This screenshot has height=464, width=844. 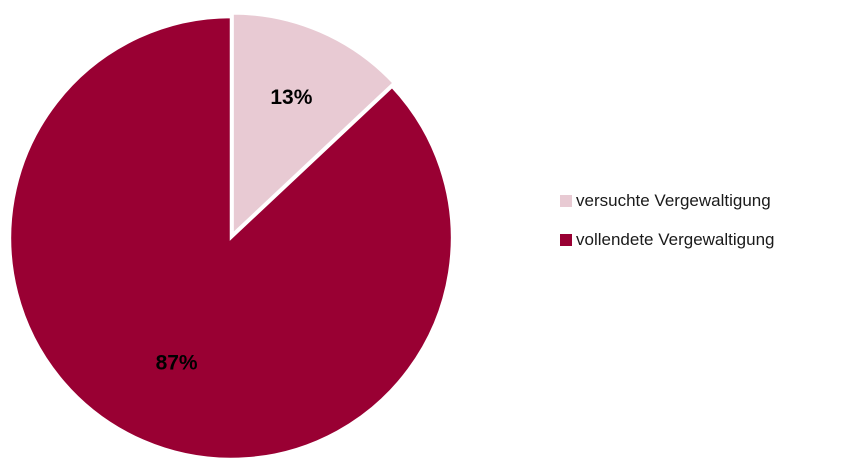 What do you see at coordinates (291, 97) in the screenshot?
I see `data-label-versuchte: 13%` at bounding box center [291, 97].